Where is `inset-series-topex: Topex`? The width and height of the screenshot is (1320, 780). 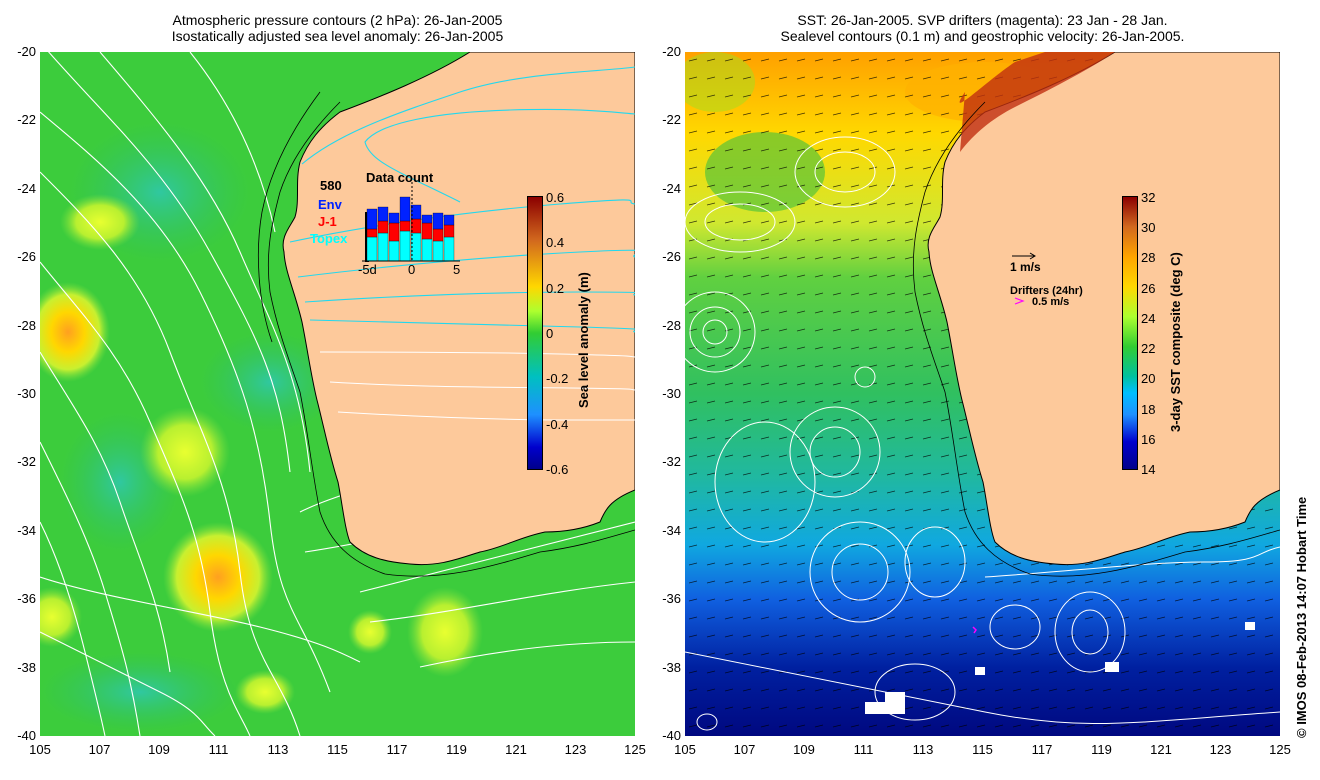
inset-series-topex: Topex is located at coordinates (329, 238).